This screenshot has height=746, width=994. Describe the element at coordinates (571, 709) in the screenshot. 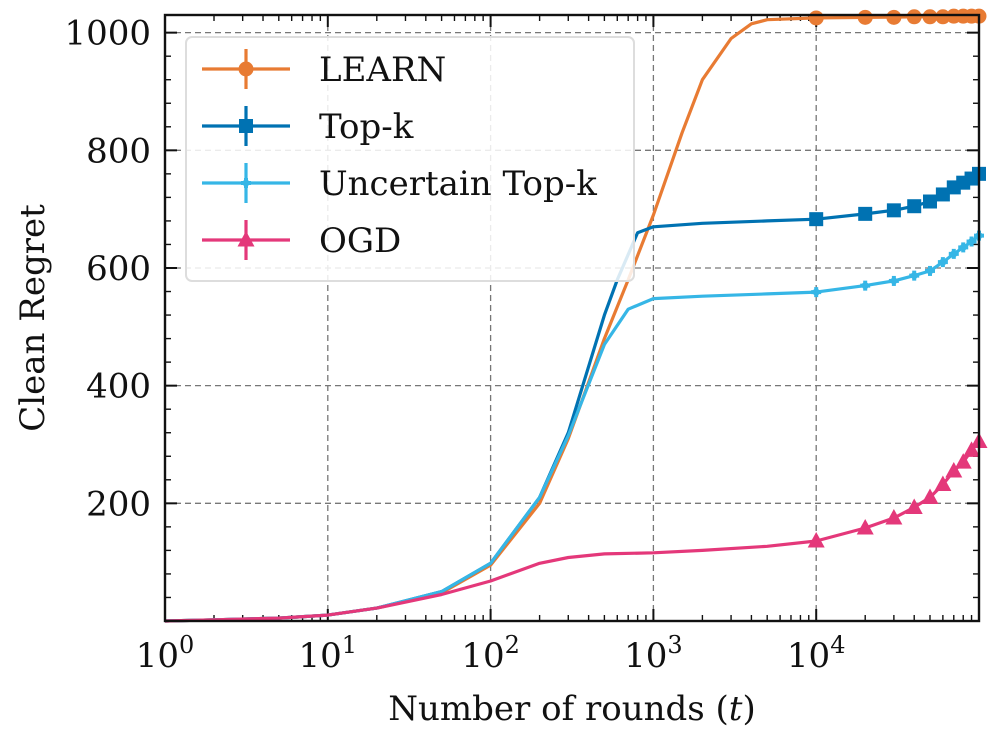

I see `x-axis-label: Number of rounds (t)` at that location.